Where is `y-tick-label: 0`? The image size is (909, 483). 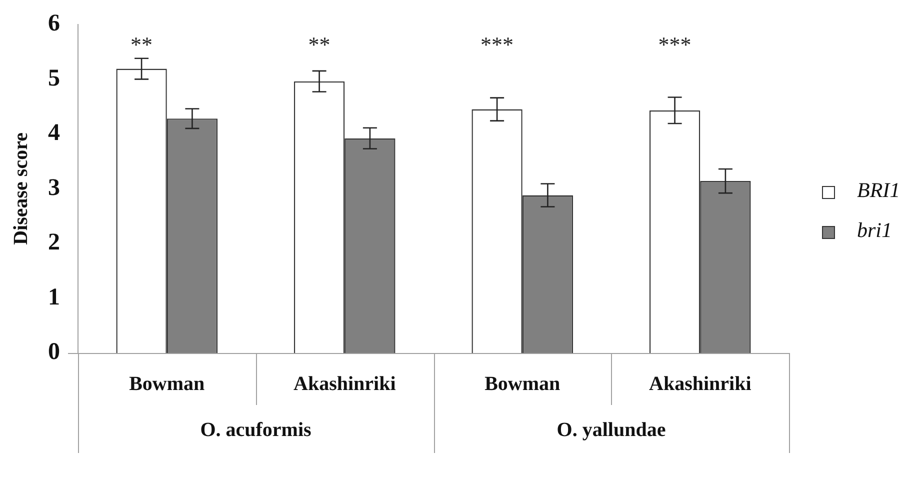
y-tick-label: 0 is located at coordinates (54, 352).